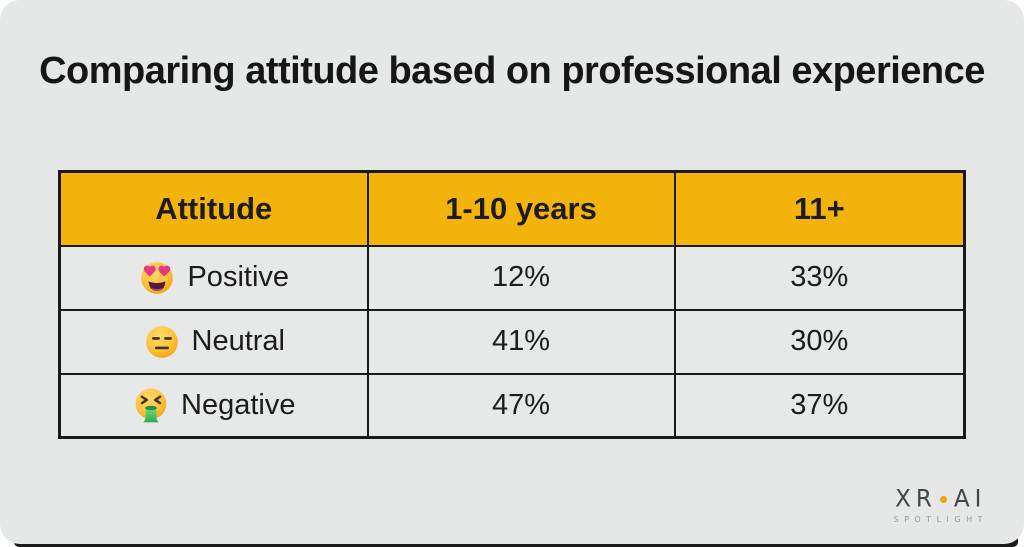  Describe the element at coordinates (213, 208) in the screenshot. I see `column-header-attitude: Attitude` at that location.